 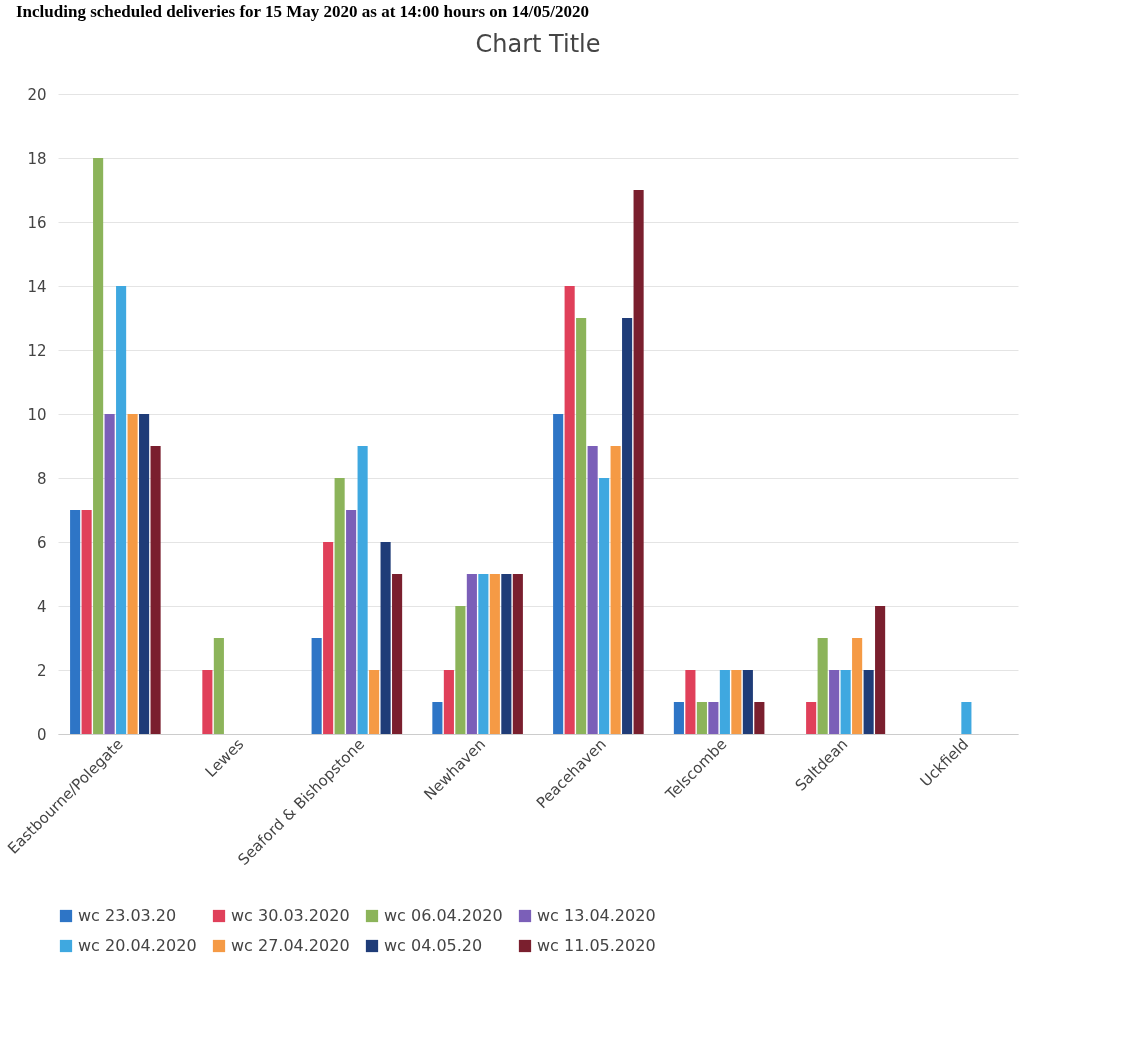 What do you see at coordinates (37, 158) in the screenshot?
I see `y-tick-label: 18` at bounding box center [37, 158].